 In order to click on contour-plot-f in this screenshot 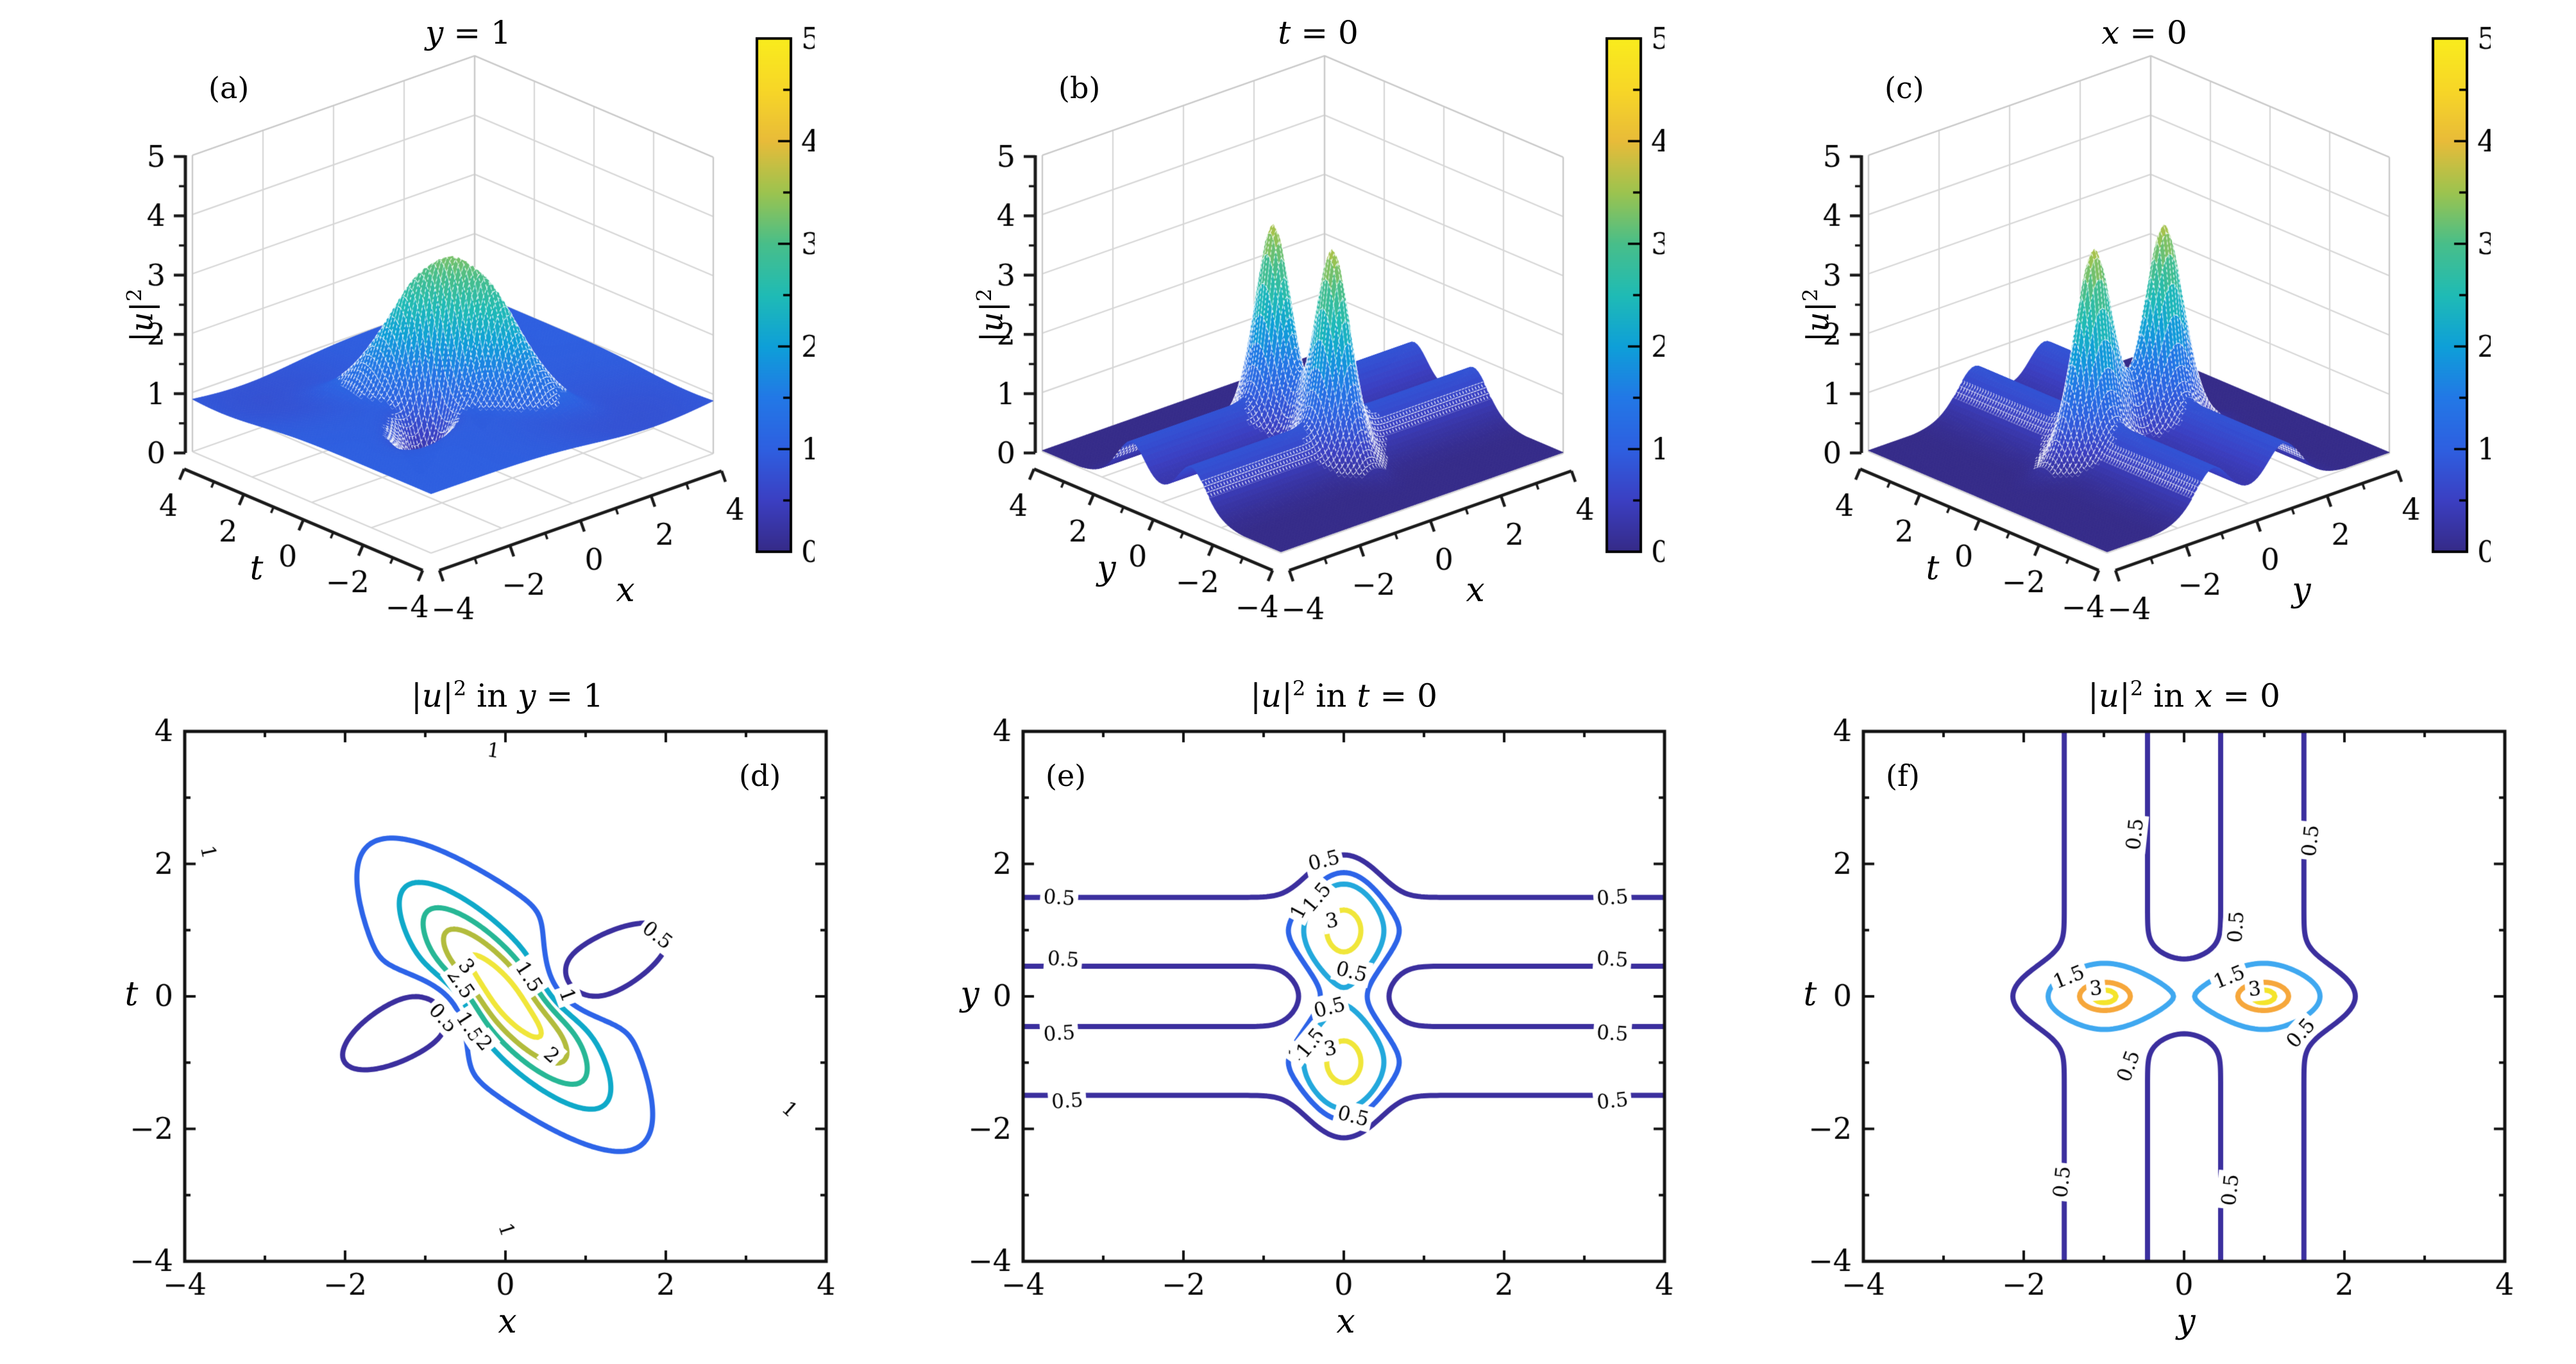, I will do `click(2158, 1014)`.